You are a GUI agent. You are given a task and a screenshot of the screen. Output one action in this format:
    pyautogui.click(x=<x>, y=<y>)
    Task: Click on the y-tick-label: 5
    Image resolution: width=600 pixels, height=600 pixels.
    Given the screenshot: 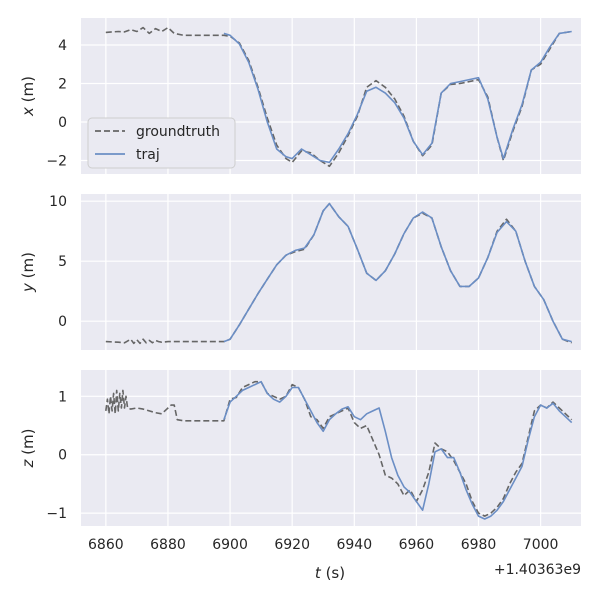 What is the action you would take?
    pyautogui.click(x=62, y=262)
    